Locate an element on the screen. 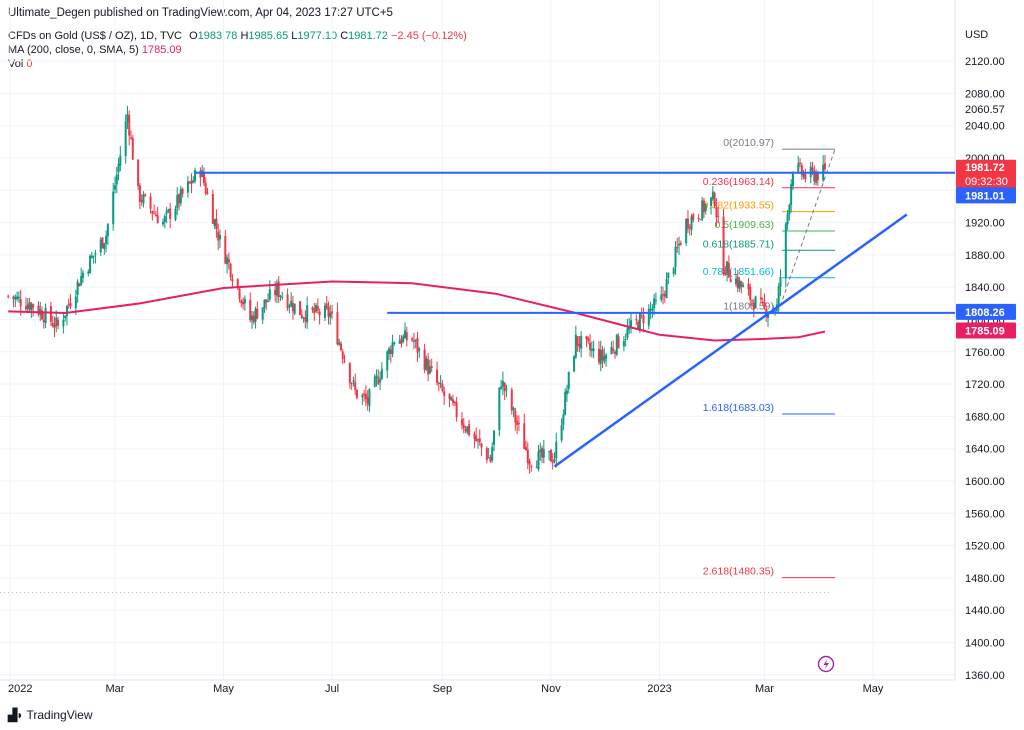  ohlc-open-value: 1983.78 is located at coordinates (217, 36).